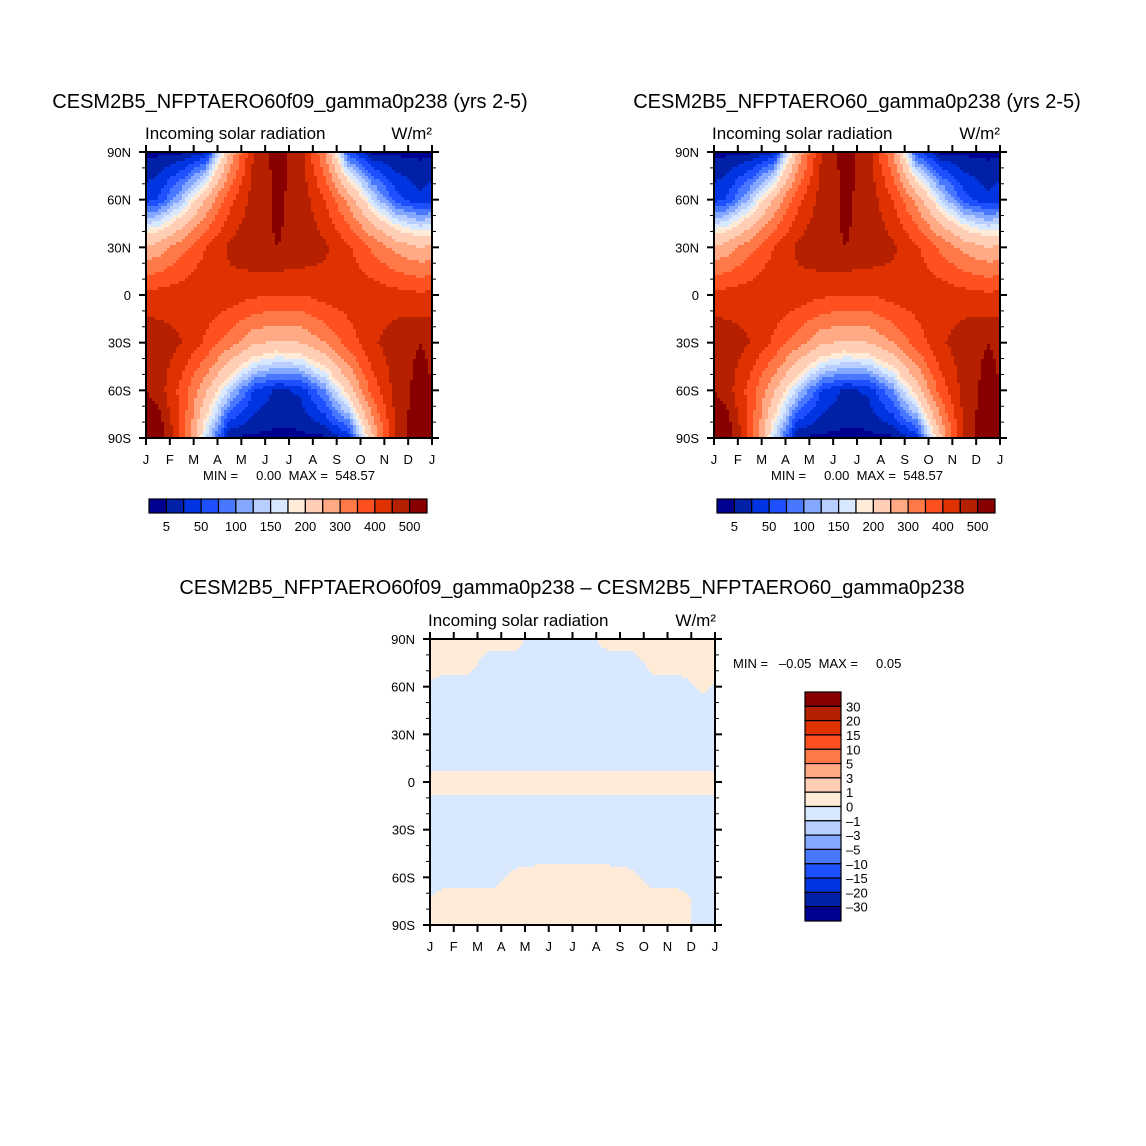  What do you see at coordinates (928, 459) in the screenshot?
I see `x-tick-label: O` at bounding box center [928, 459].